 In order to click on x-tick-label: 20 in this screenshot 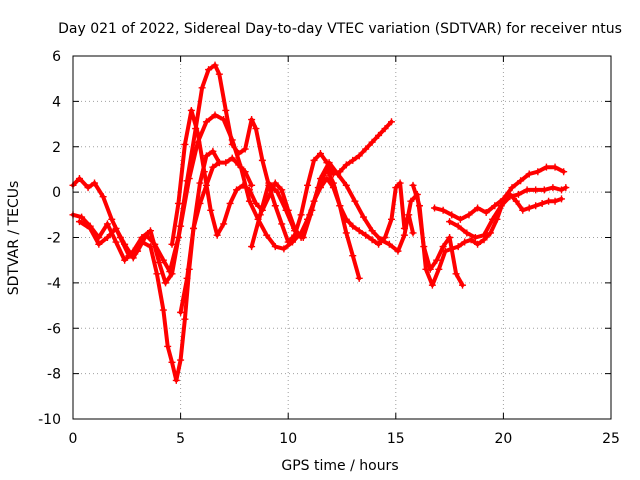, I will do `click(503, 439)`.